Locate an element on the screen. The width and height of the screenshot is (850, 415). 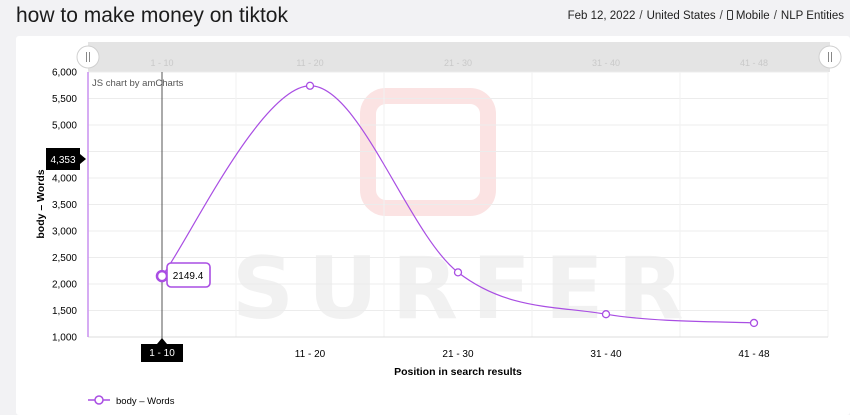
cursor-y-label: 4,353 is located at coordinates (62, 160).